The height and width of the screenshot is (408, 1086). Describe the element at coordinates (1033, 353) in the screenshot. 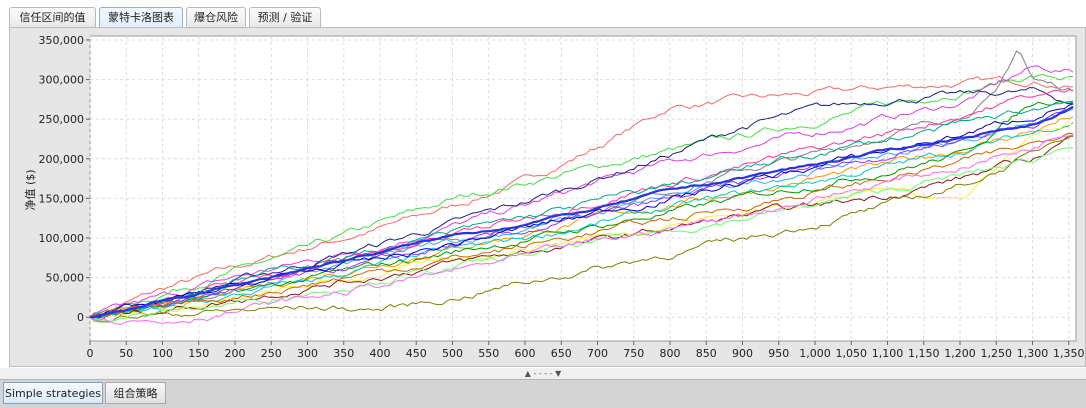

I see `x-tick-label: 1,300` at that location.